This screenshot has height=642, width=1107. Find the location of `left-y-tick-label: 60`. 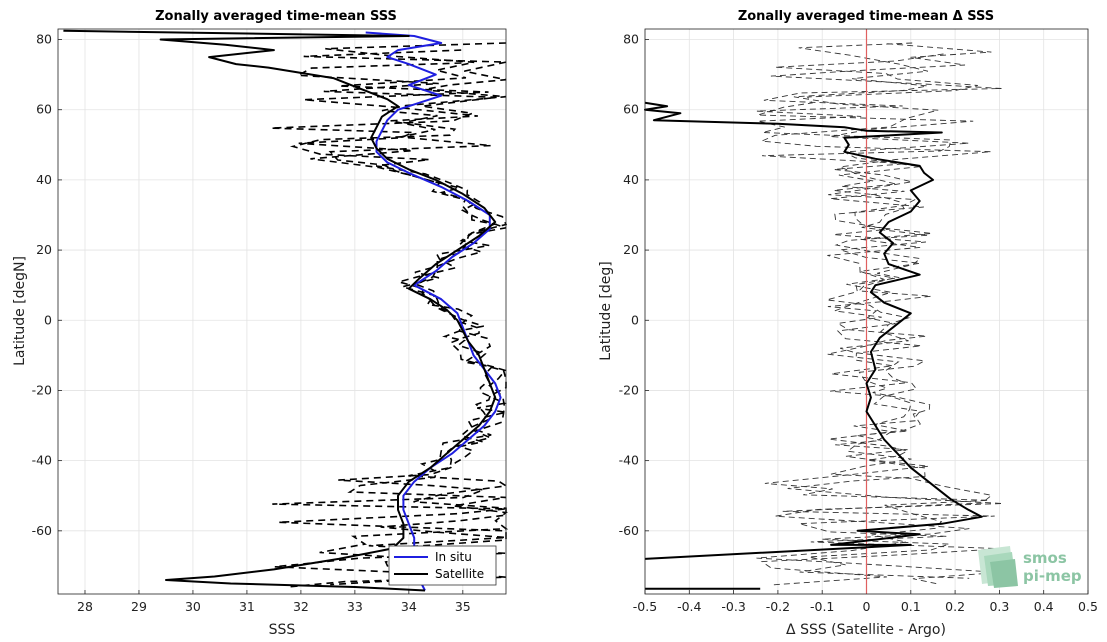

left-y-tick-label: 60 is located at coordinates (44, 109).